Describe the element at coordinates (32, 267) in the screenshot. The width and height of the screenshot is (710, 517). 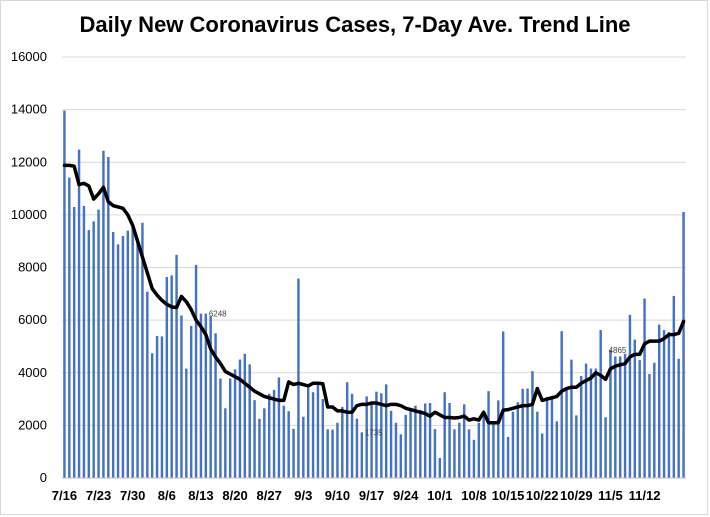
I see `y-tick-label: 8000` at that location.